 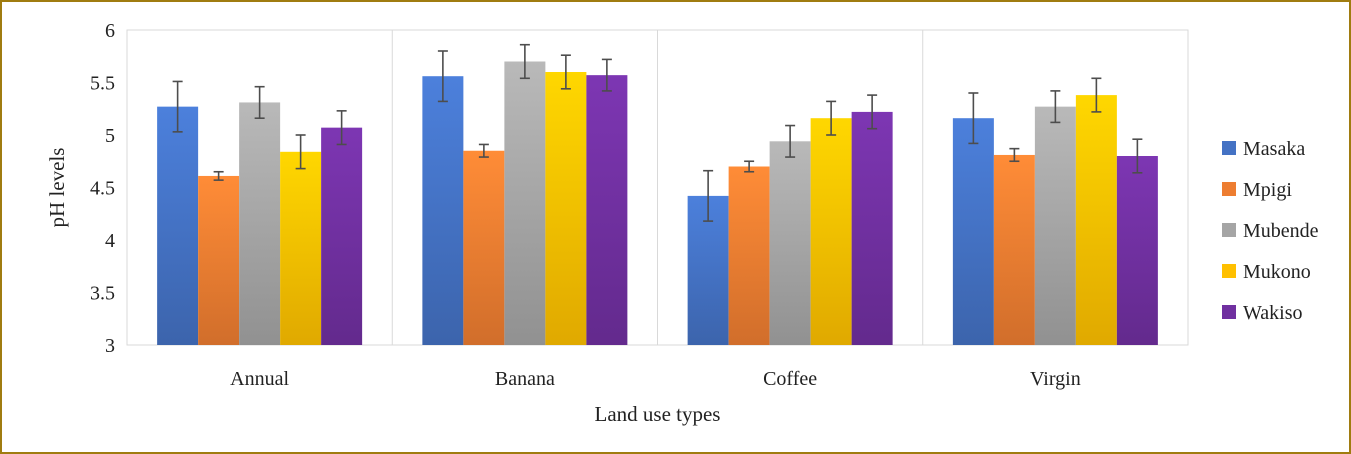 What do you see at coordinates (57, 188) in the screenshot?
I see `y-axis-title: pH levels` at bounding box center [57, 188].